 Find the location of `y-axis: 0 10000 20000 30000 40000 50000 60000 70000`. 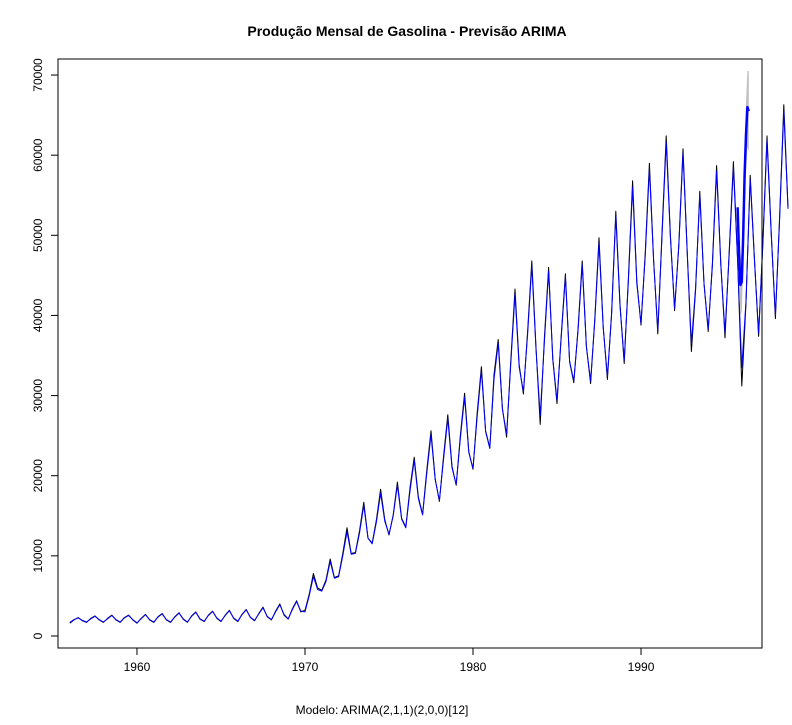

y-axis: 0 10000 20000 30000 40000 50000 60000 70000 is located at coordinates (45, 348).